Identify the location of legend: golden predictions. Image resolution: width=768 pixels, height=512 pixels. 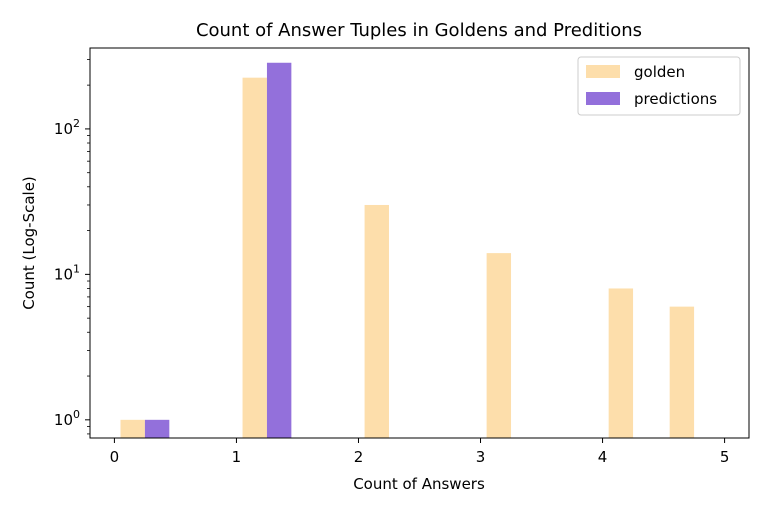
(659, 86).